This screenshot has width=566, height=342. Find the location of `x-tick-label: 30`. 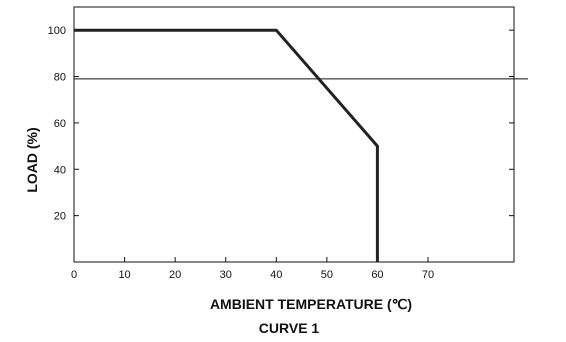

x-tick-label: 30 is located at coordinates (226, 275).